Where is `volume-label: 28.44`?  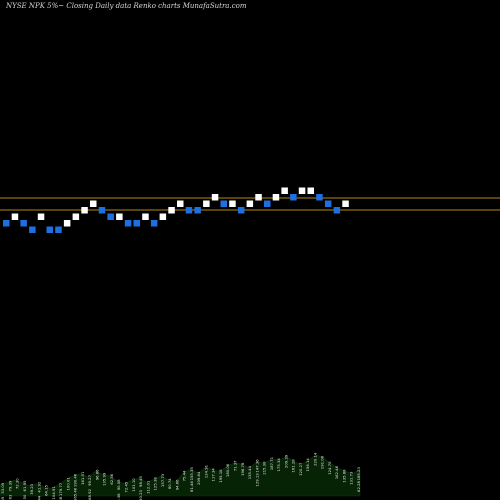 volume-label: 28.44 is located at coordinates (38, 497).